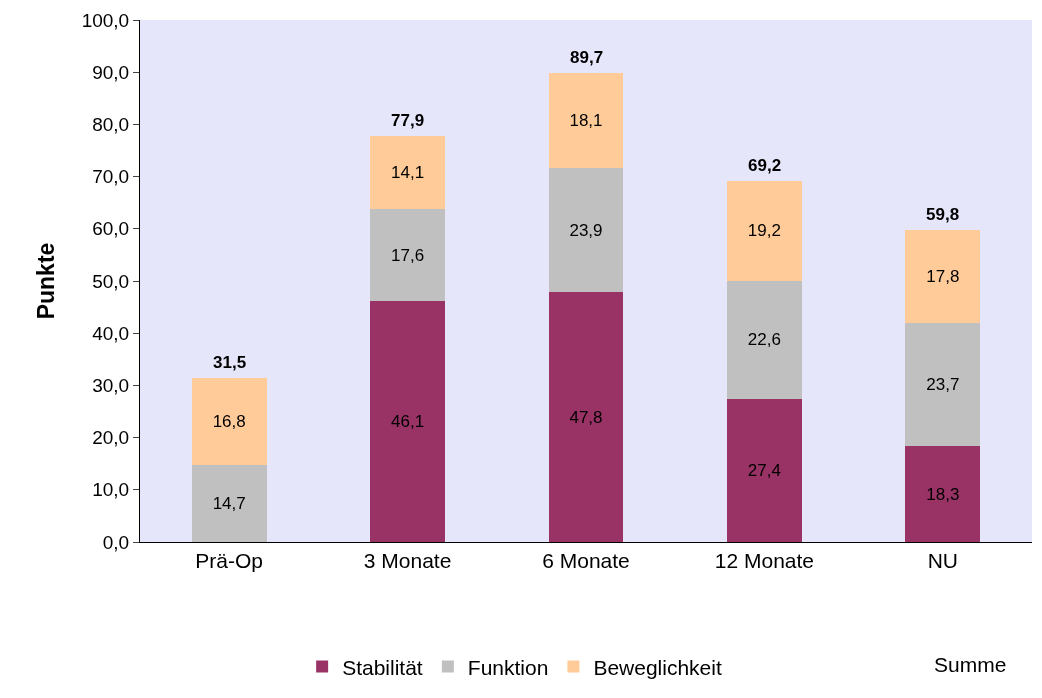 The width and height of the screenshot is (1042, 698). What do you see at coordinates (657, 667) in the screenshot?
I see `legend-label: Beweglichkeit` at bounding box center [657, 667].